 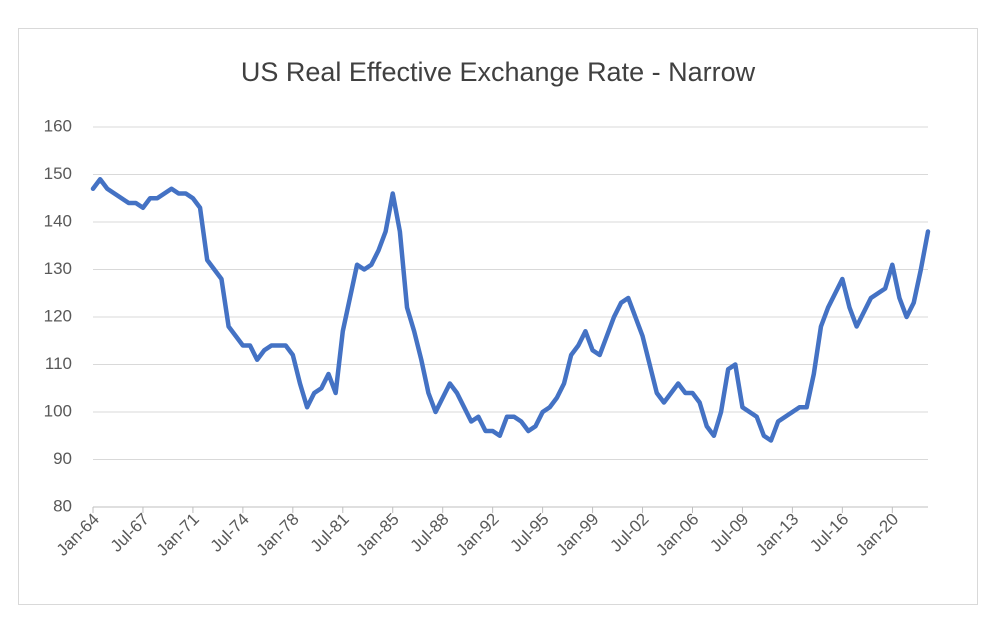 I want to click on y-tick-label: 90, so click(x=62, y=458).